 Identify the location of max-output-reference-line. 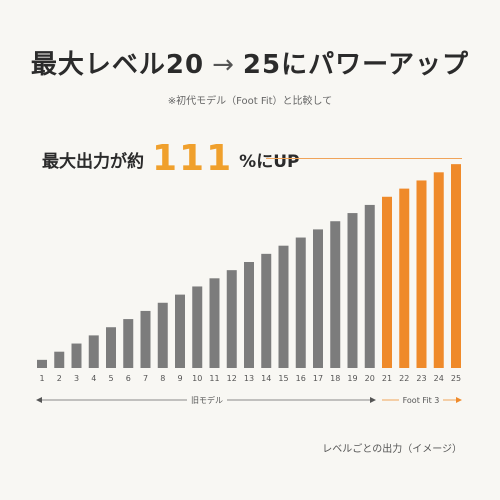
(364, 158).